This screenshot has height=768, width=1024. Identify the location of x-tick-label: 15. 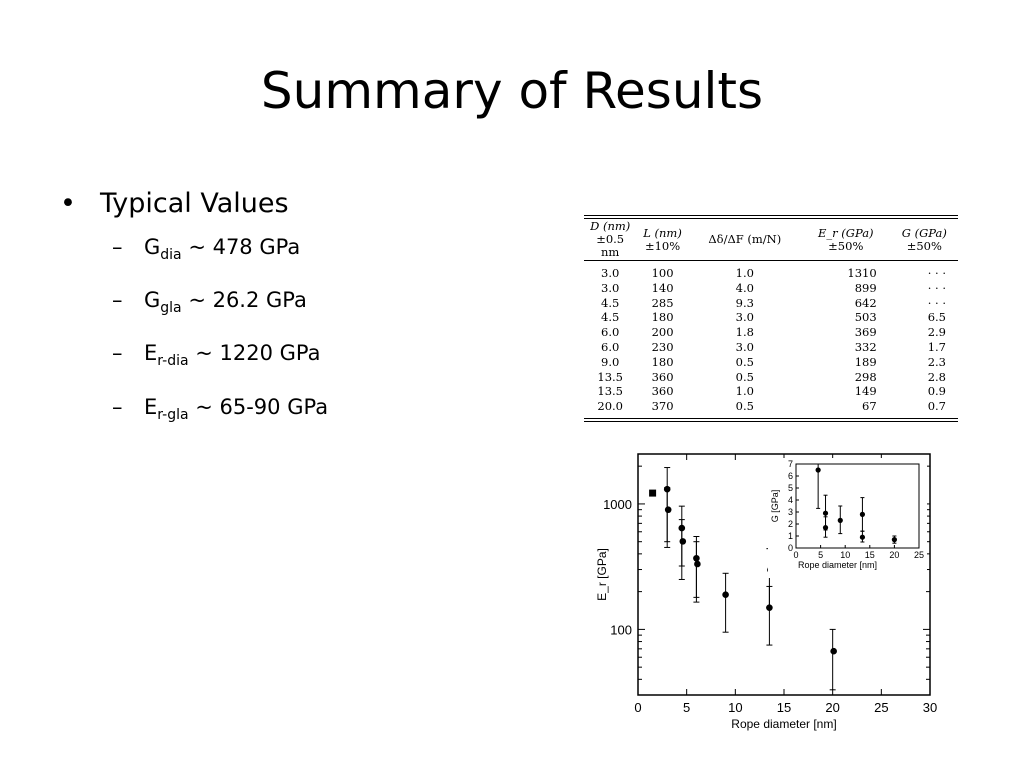
(784, 707).